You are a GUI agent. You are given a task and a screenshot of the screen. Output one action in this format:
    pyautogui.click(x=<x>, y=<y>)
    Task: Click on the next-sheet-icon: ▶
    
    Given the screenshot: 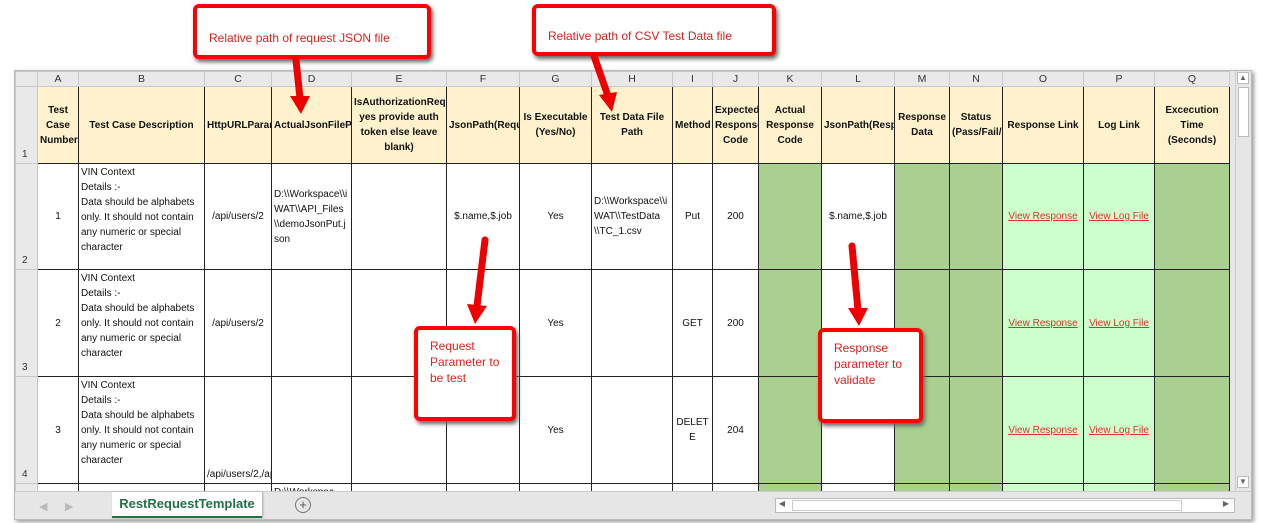 What is the action you would take?
    pyautogui.click(x=69, y=507)
    